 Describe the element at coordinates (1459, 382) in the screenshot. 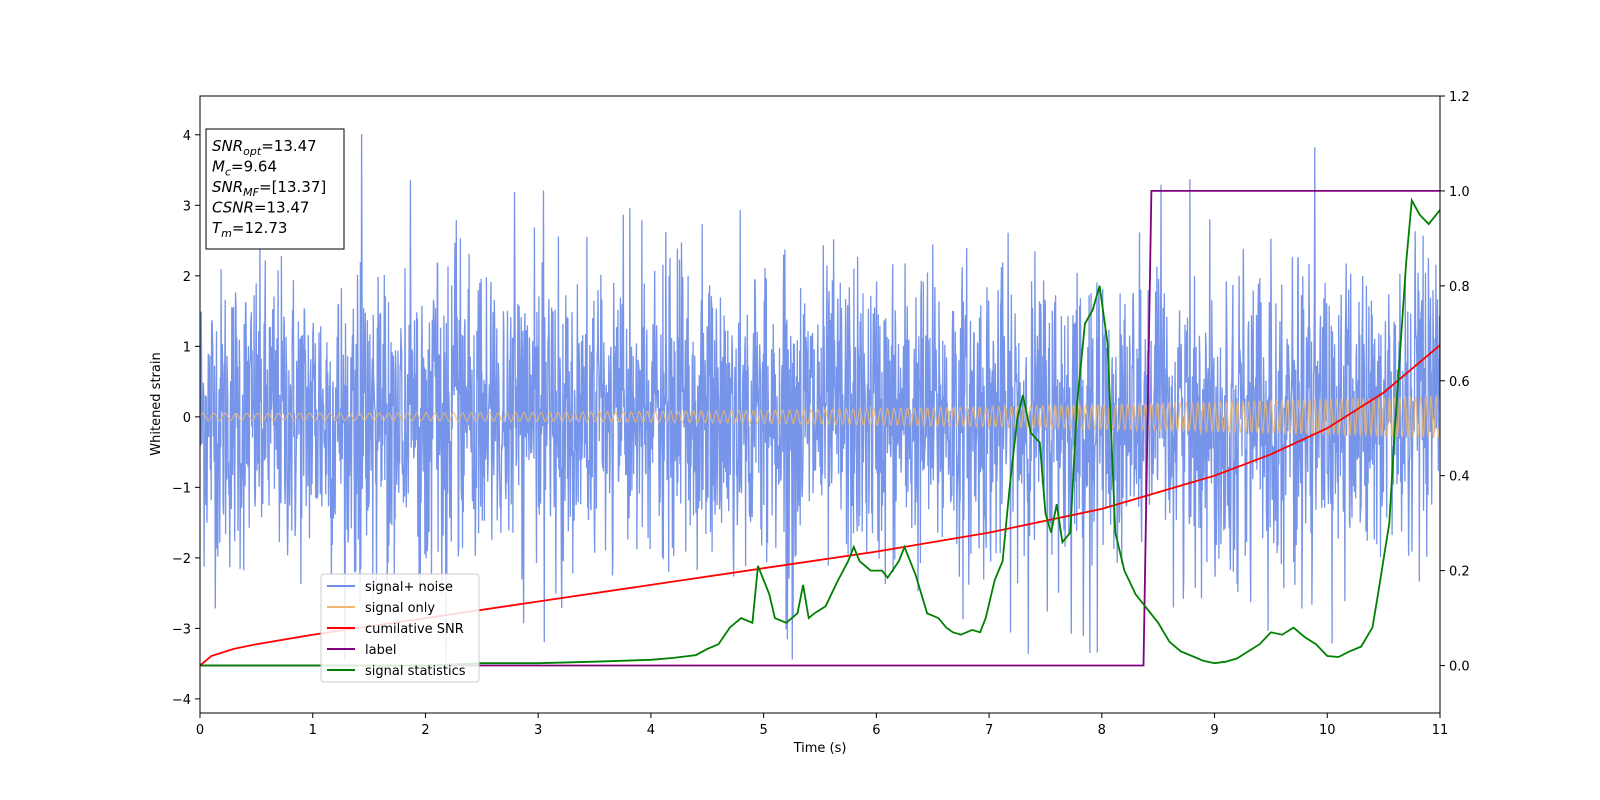

I see `y-right-tick-label: 0.6` at that location.